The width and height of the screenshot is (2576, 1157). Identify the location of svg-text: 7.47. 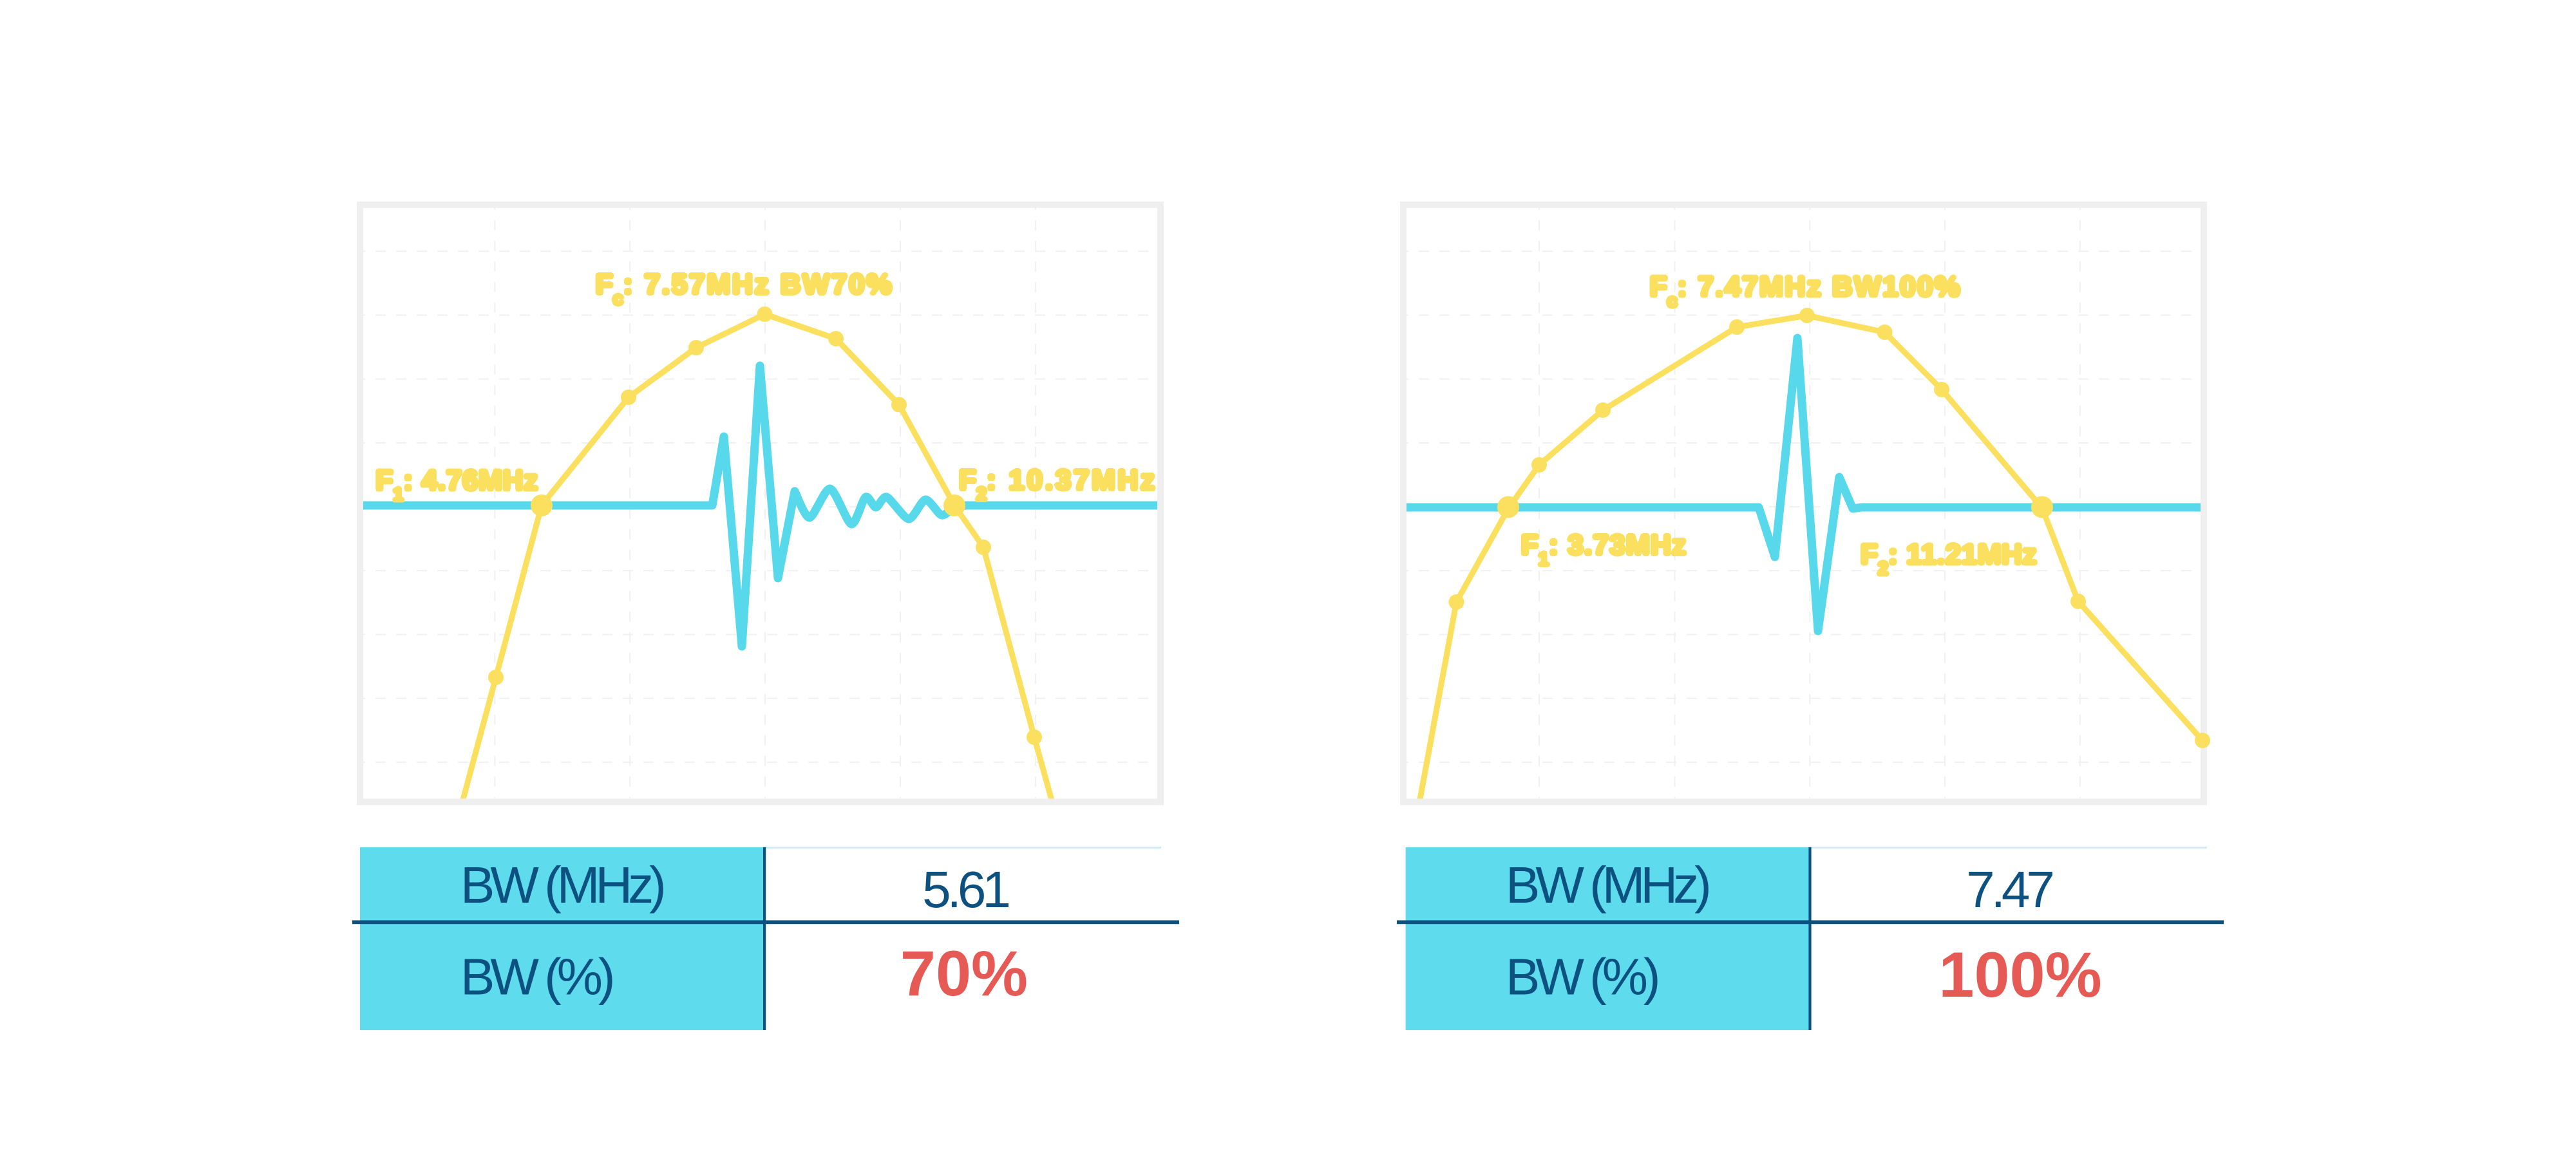
(2009, 889).